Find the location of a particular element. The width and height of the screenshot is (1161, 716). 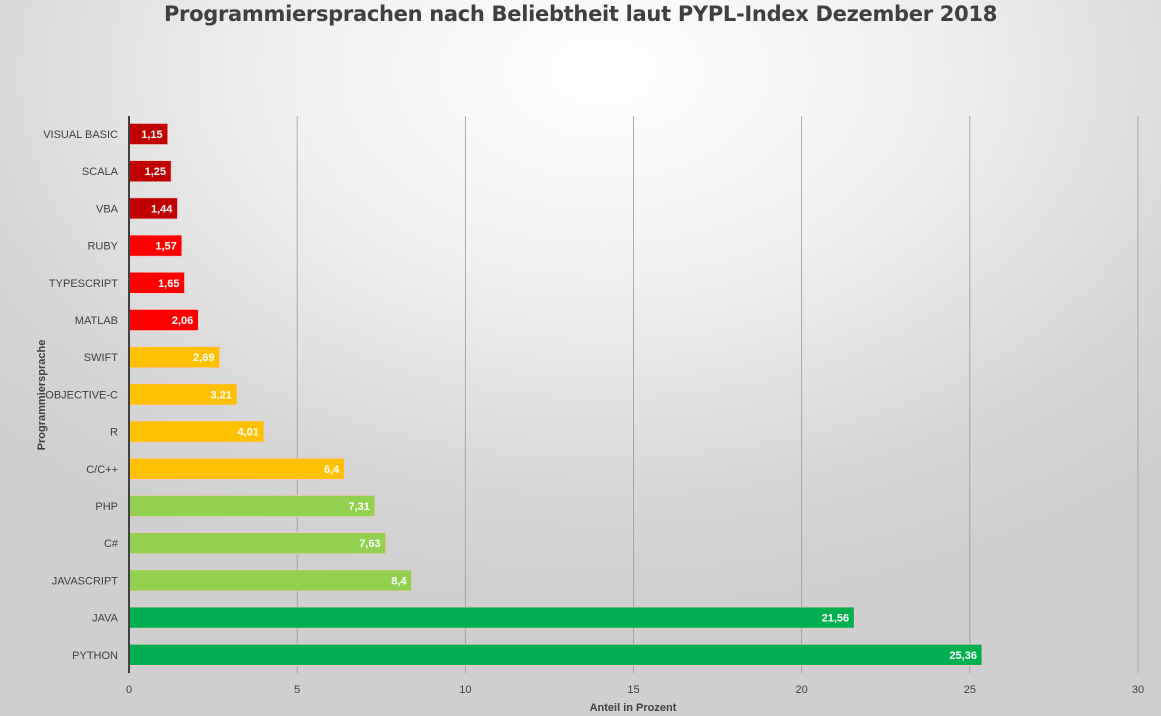

category-label: MATLAB is located at coordinates (96, 321).